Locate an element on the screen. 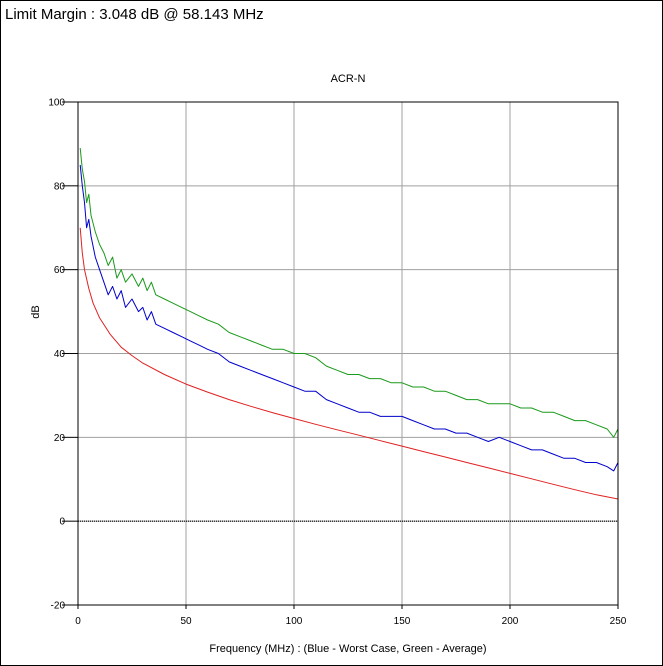 The width and height of the screenshot is (663, 666). y-tick-label: 80 is located at coordinates (60, 186).